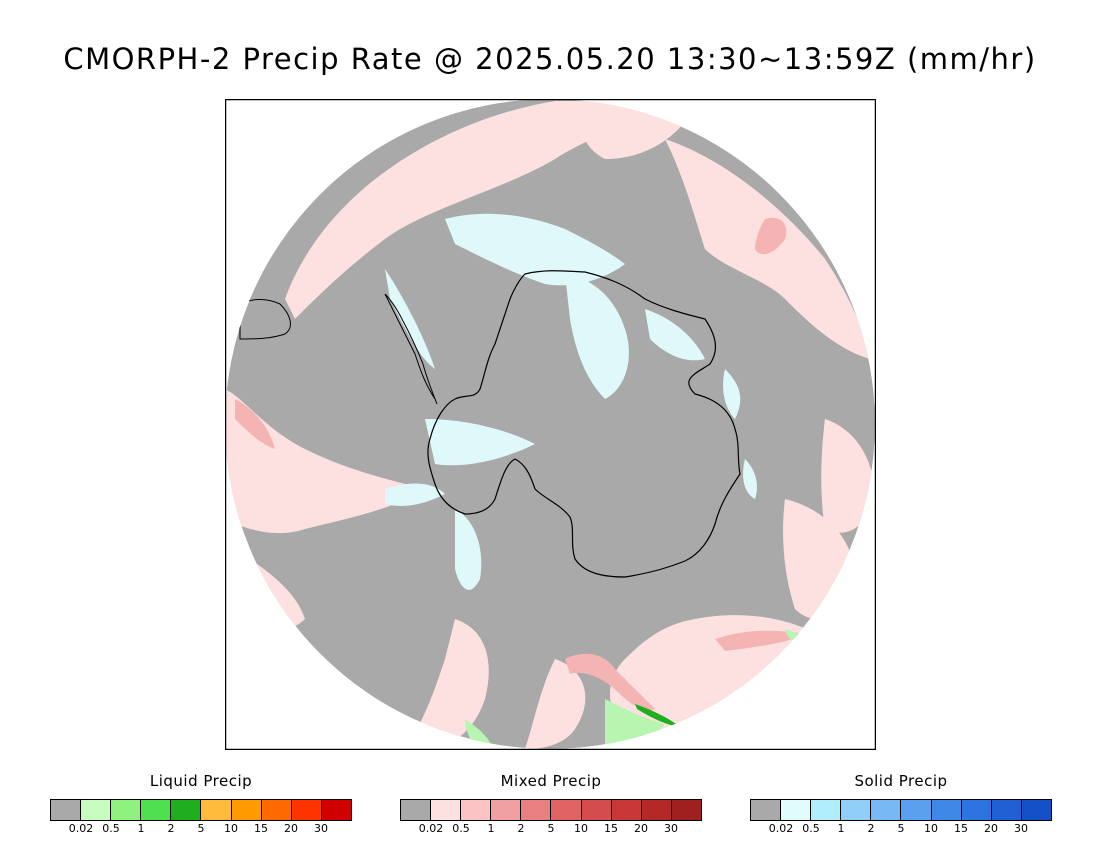 The image size is (1100, 850). I want to click on legend-solid-title: Solid Precip, so click(901, 781).